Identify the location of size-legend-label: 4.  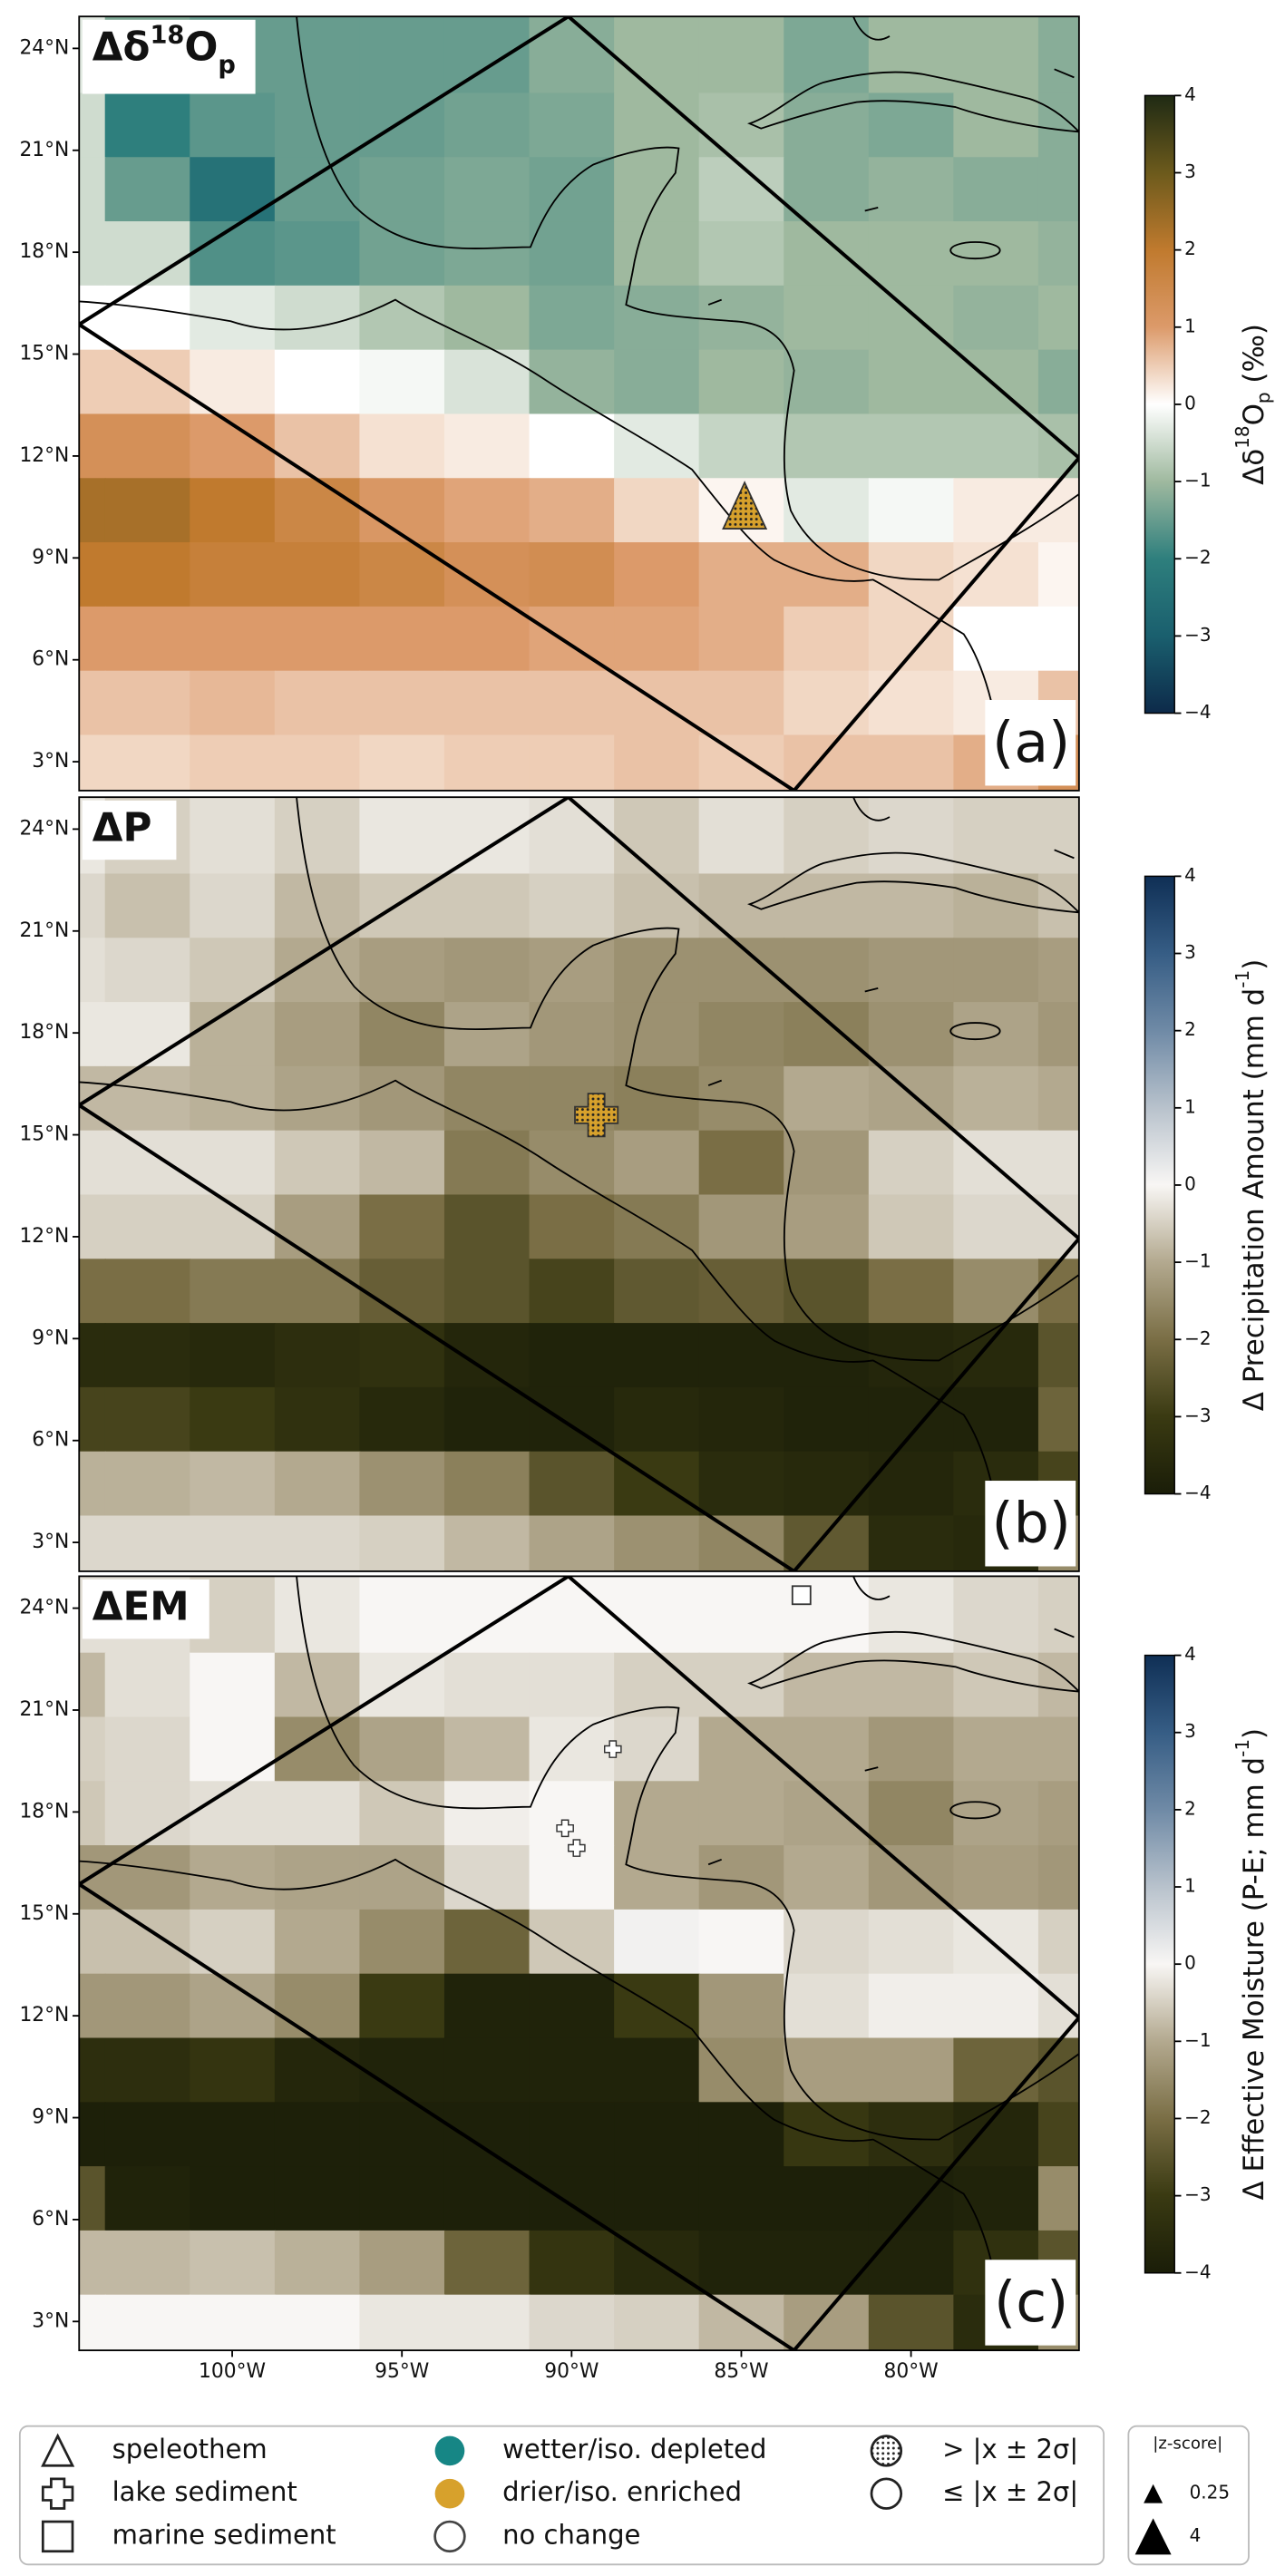
(1196, 2535).